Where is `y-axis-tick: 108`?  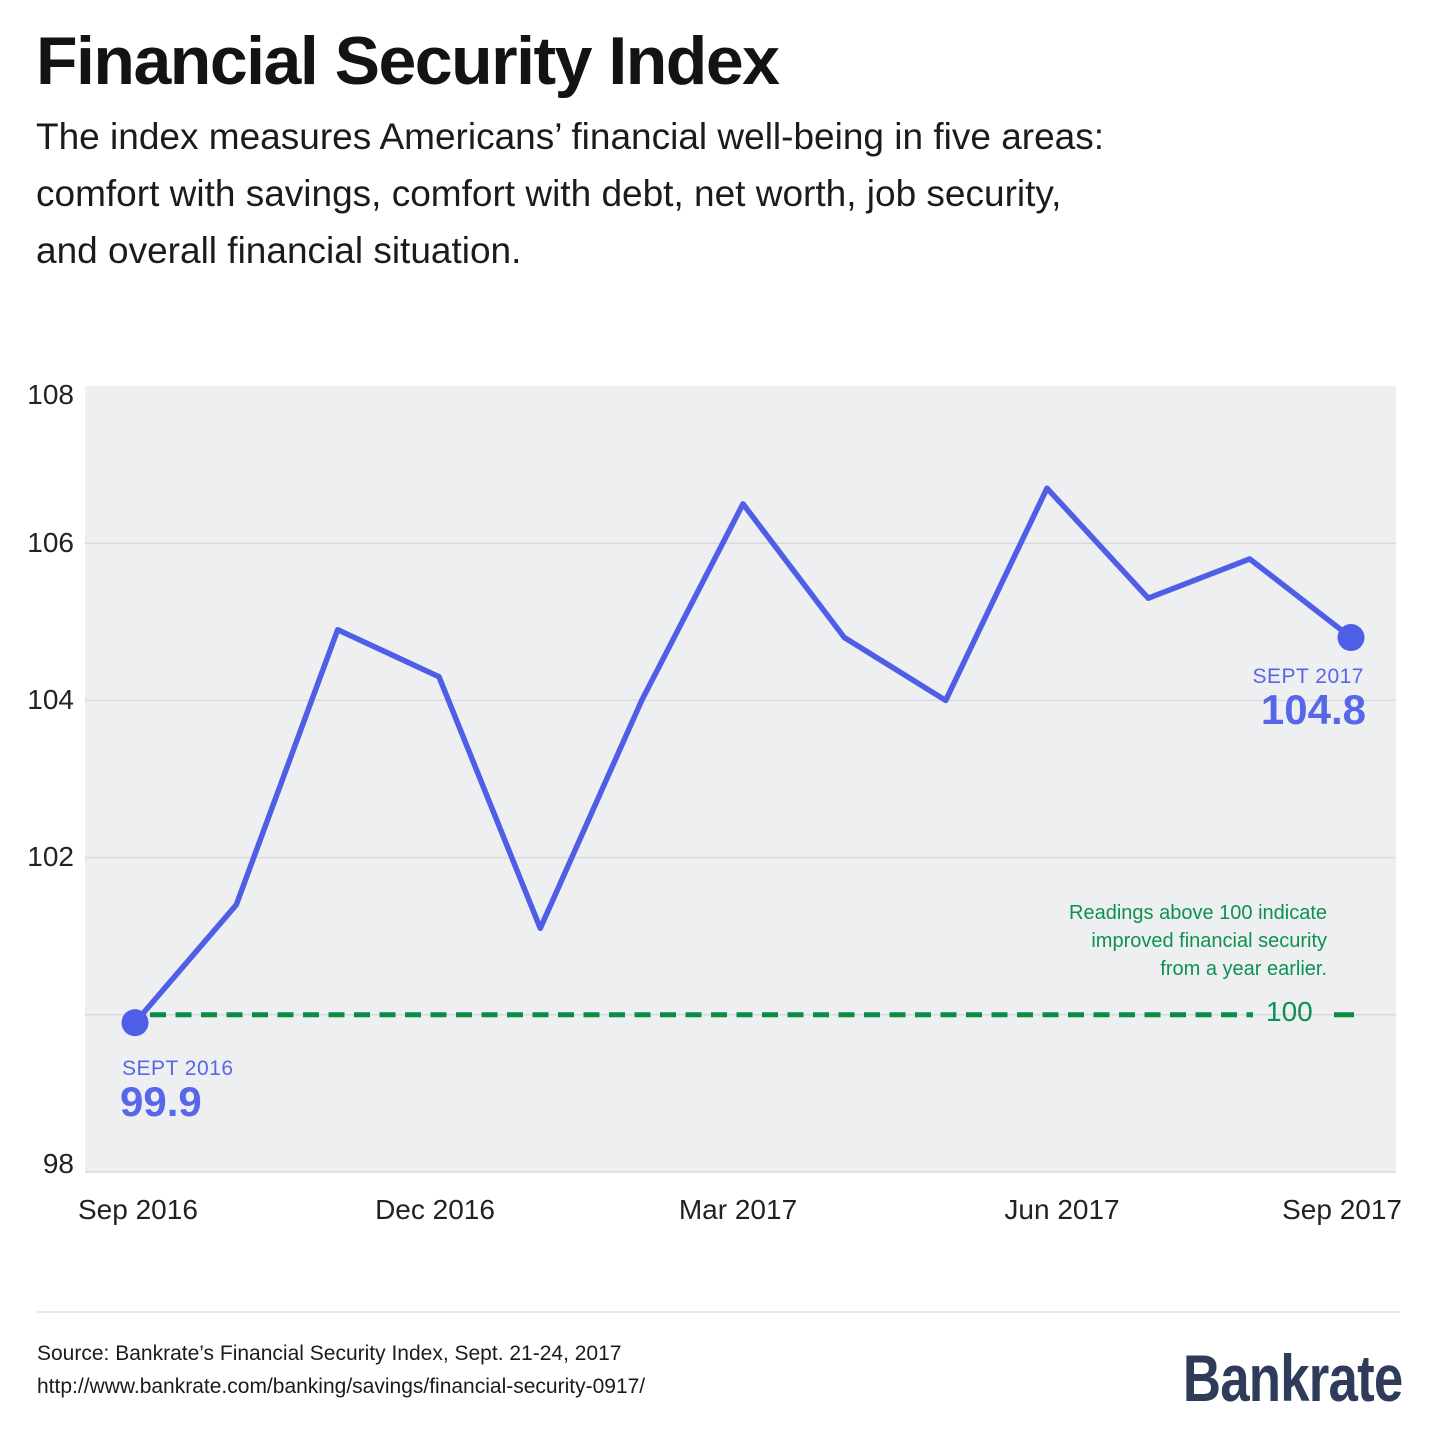 y-axis-tick: 108 is located at coordinates (50, 394).